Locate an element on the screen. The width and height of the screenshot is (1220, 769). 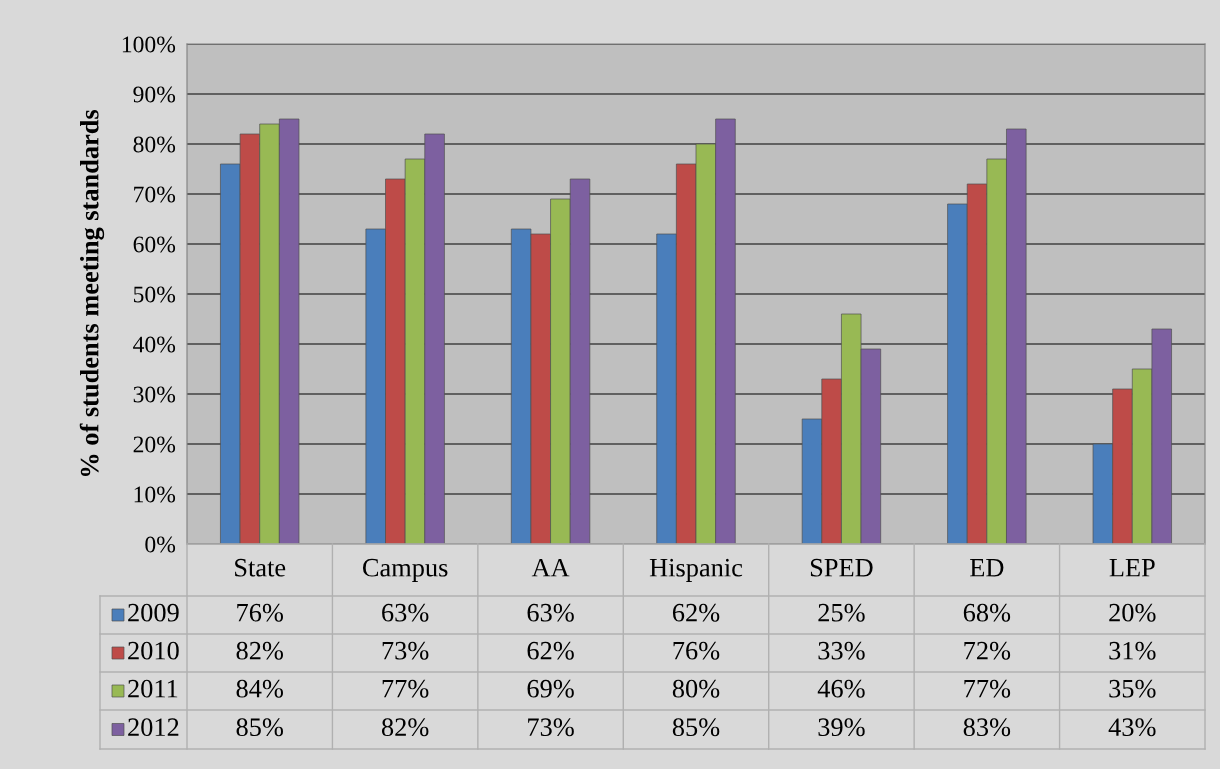
x-tick-label: ED is located at coordinates (987, 568).